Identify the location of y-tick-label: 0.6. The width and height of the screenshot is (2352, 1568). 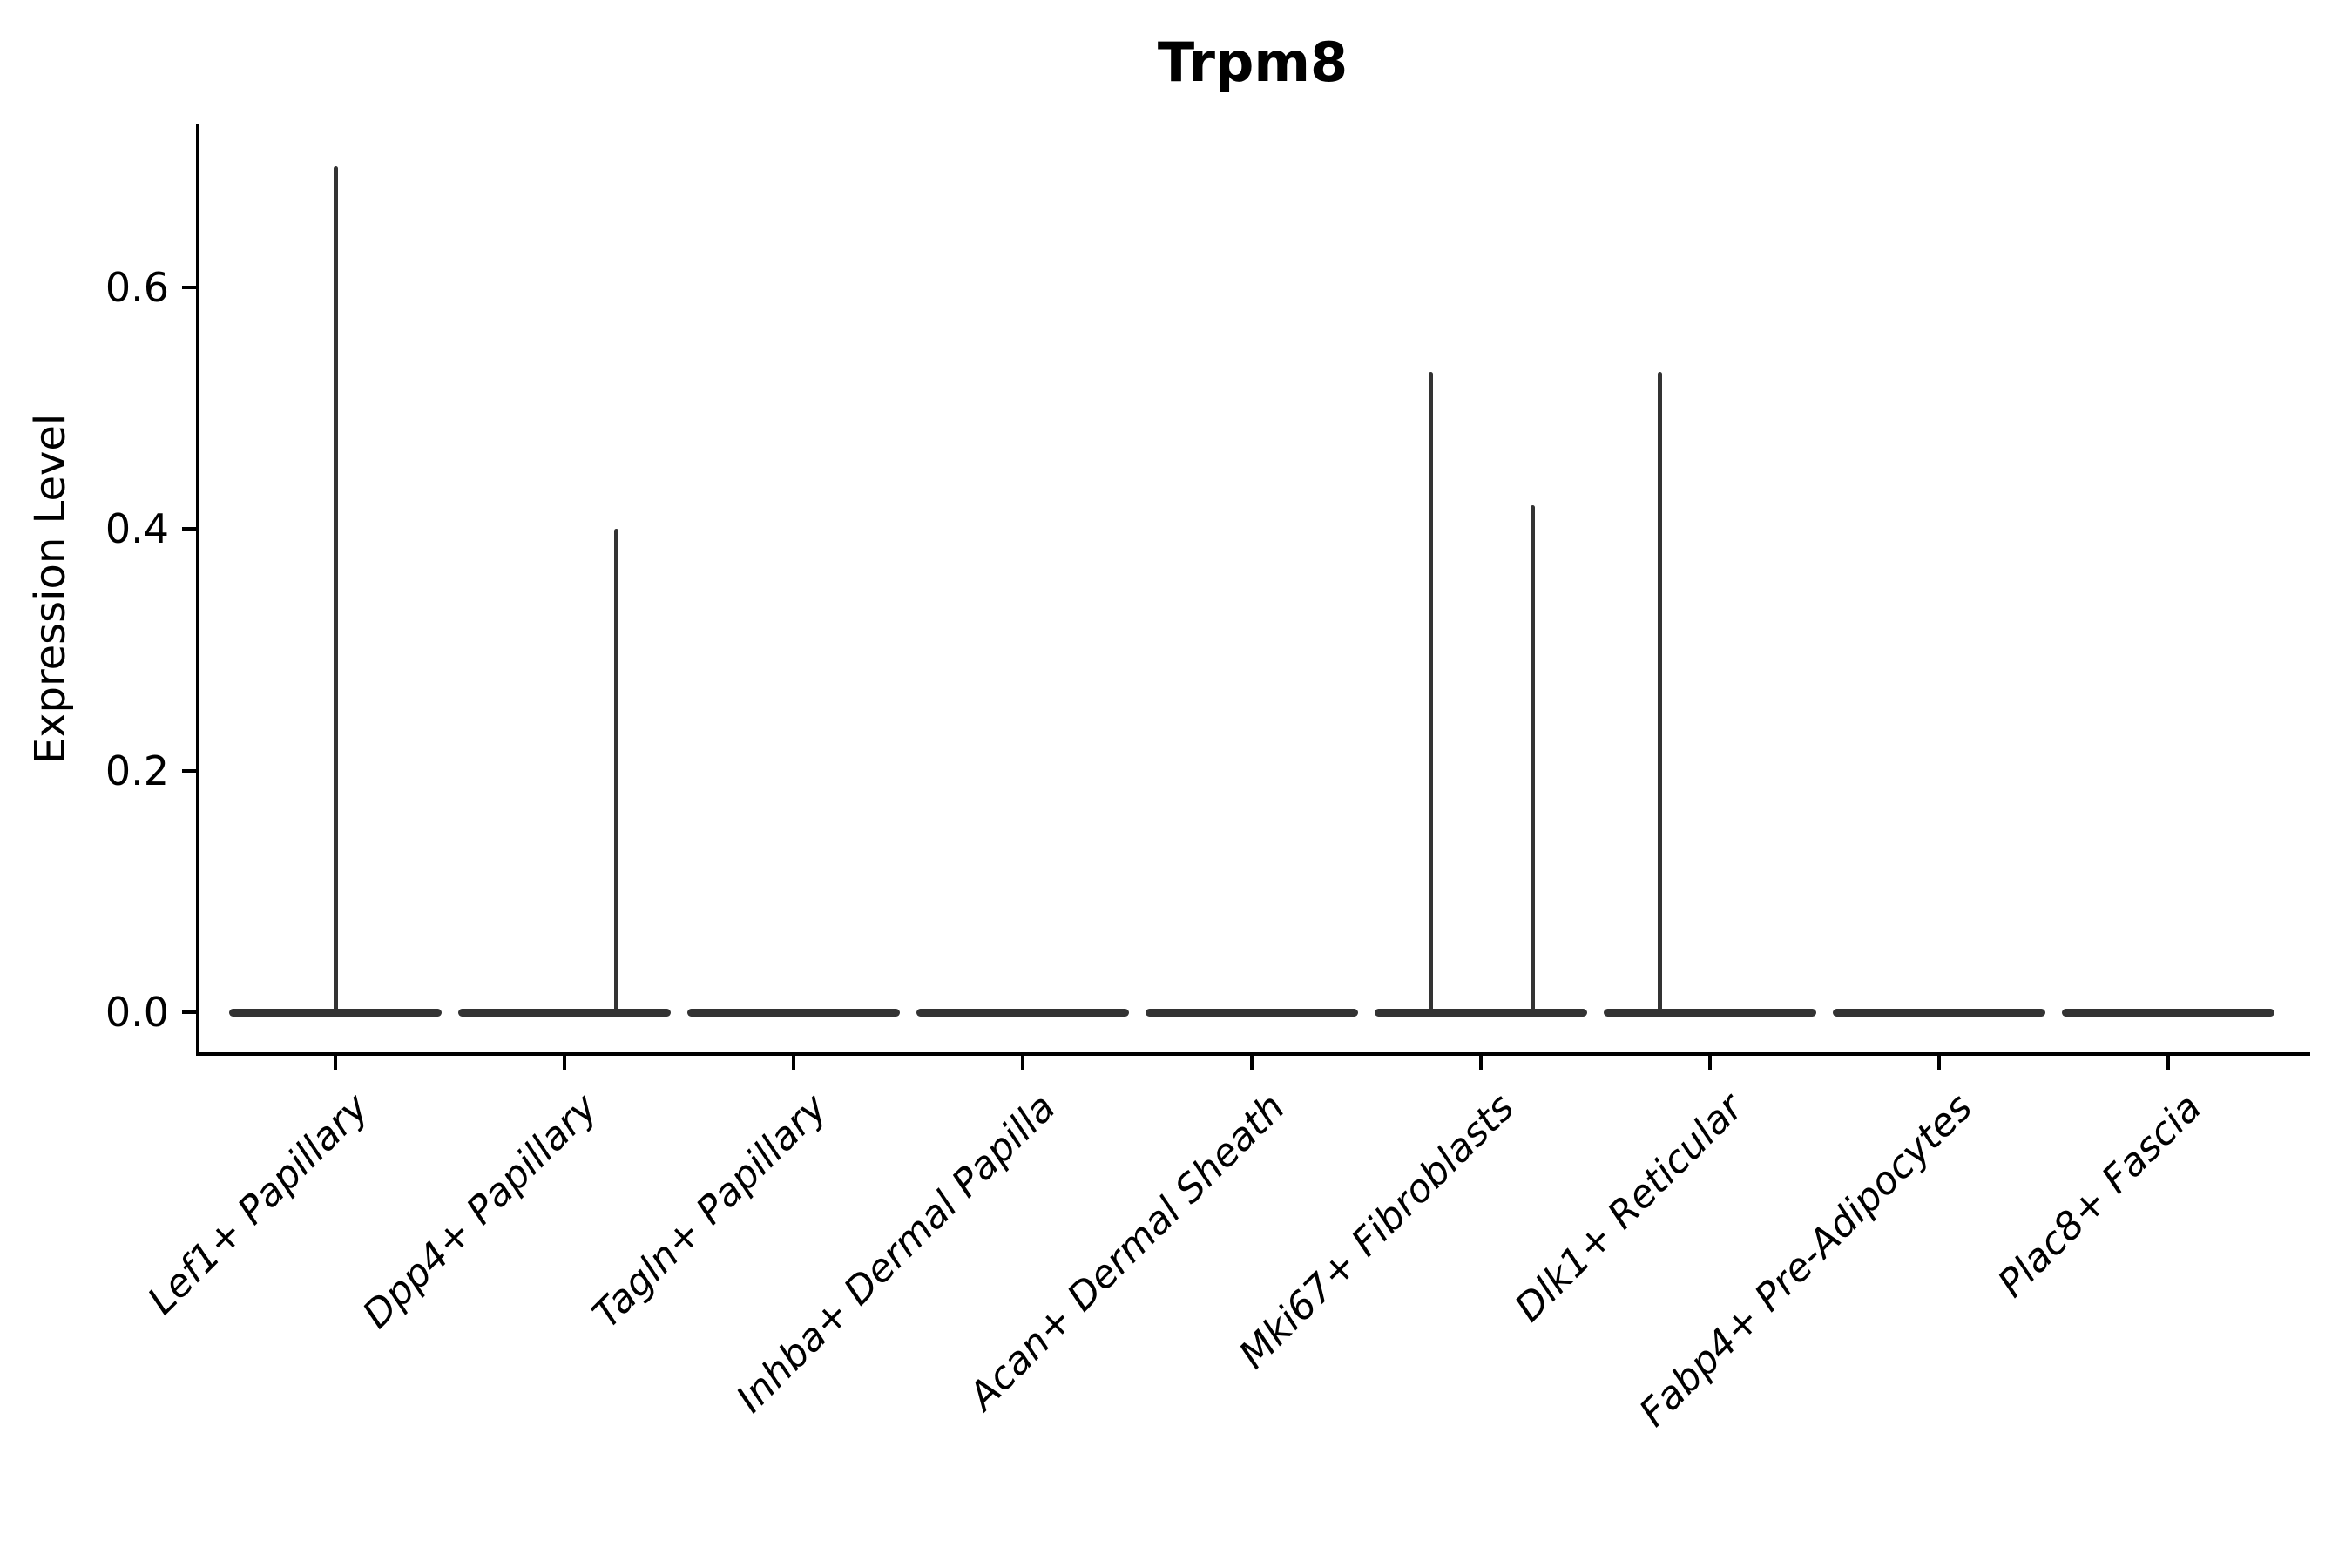
(137, 287).